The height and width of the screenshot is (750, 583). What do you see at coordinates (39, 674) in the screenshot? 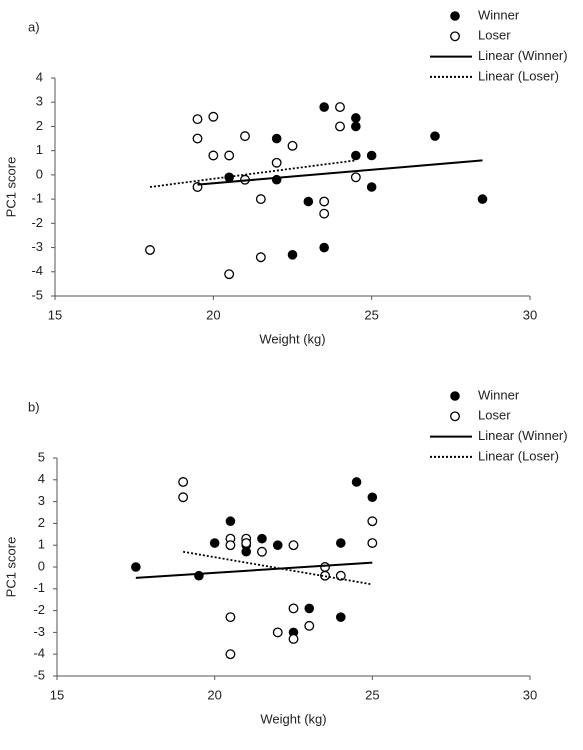
I see `y-tick-label: -5` at bounding box center [39, 674].